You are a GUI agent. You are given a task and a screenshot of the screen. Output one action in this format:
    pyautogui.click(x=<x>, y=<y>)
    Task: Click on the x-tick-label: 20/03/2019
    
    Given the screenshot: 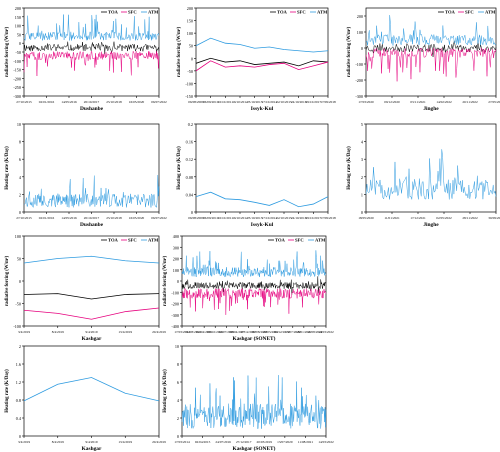 What is the action you would take?
    pyautogui.click(x=271, y=332)
    